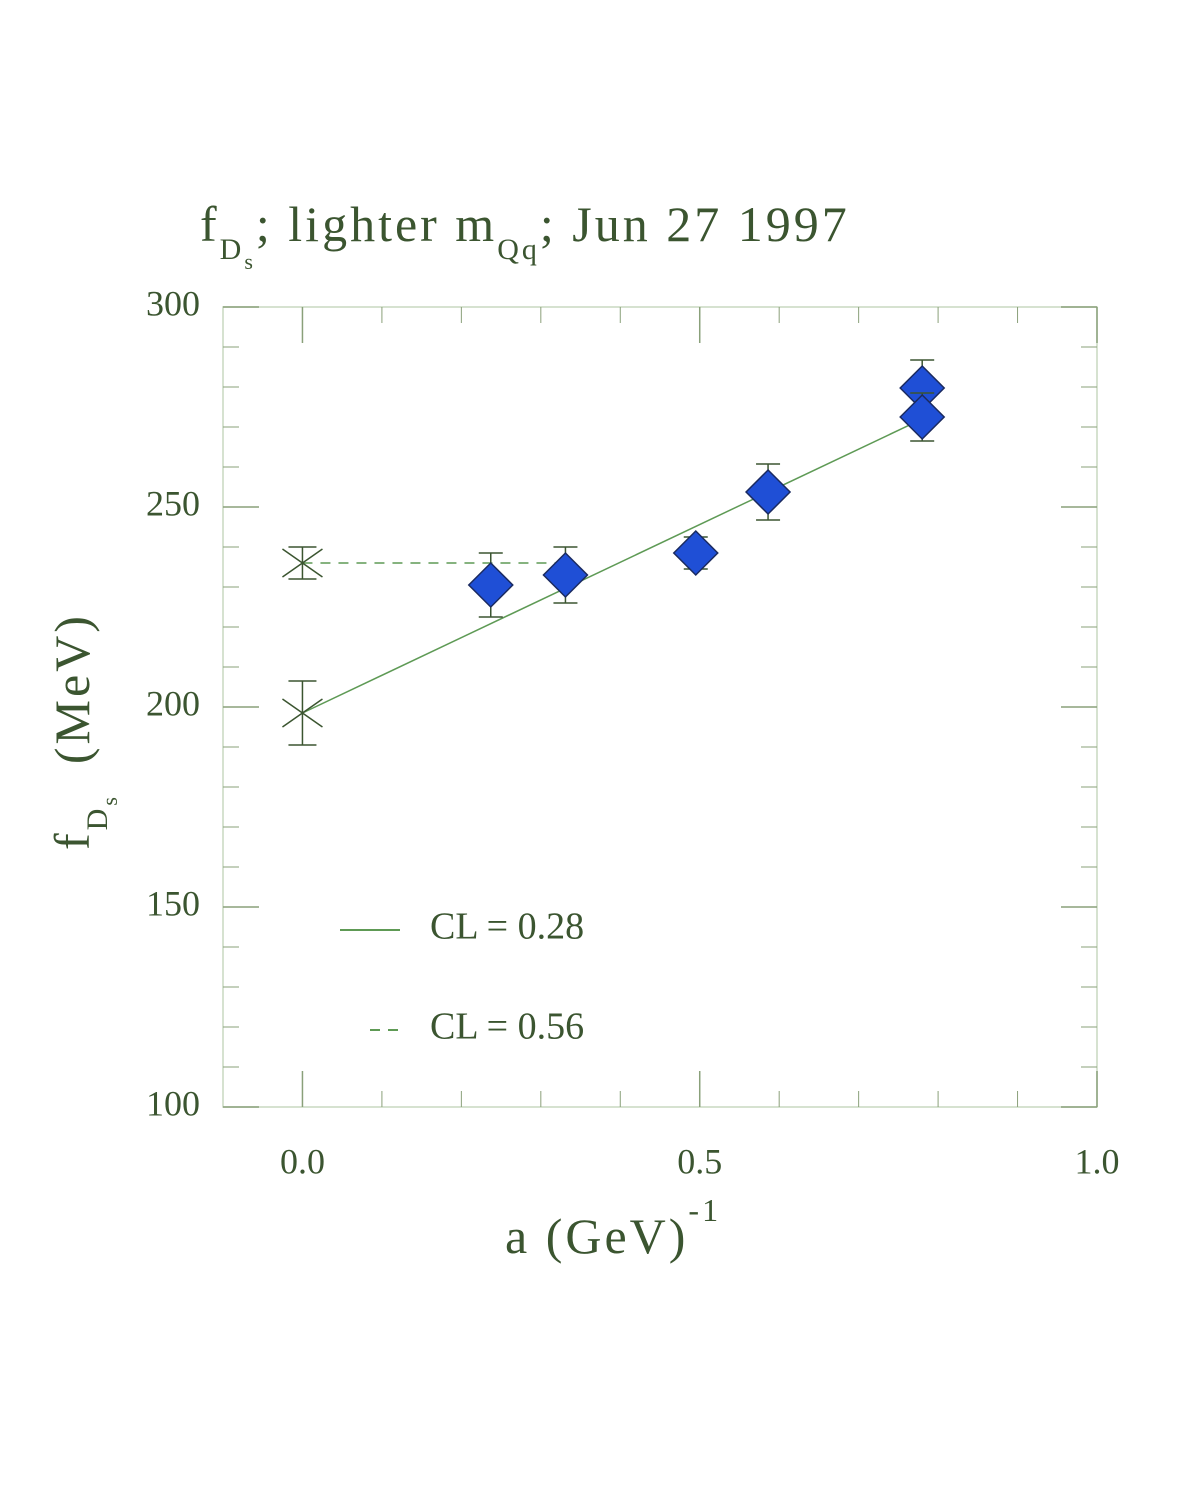 This screenshot has height=1490, width=1200. I want to click on x-tick-label: 0.0, so click(302, 1161).